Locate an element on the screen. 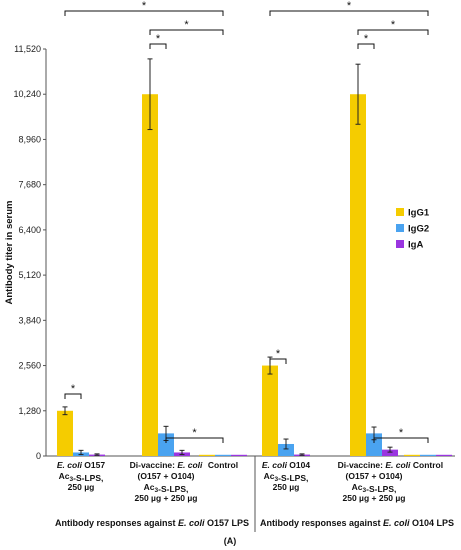 Image resolution: width=461 pixels, height=550 pixels. y-tick-label: 5,120 is located at coordinates (29, 275).